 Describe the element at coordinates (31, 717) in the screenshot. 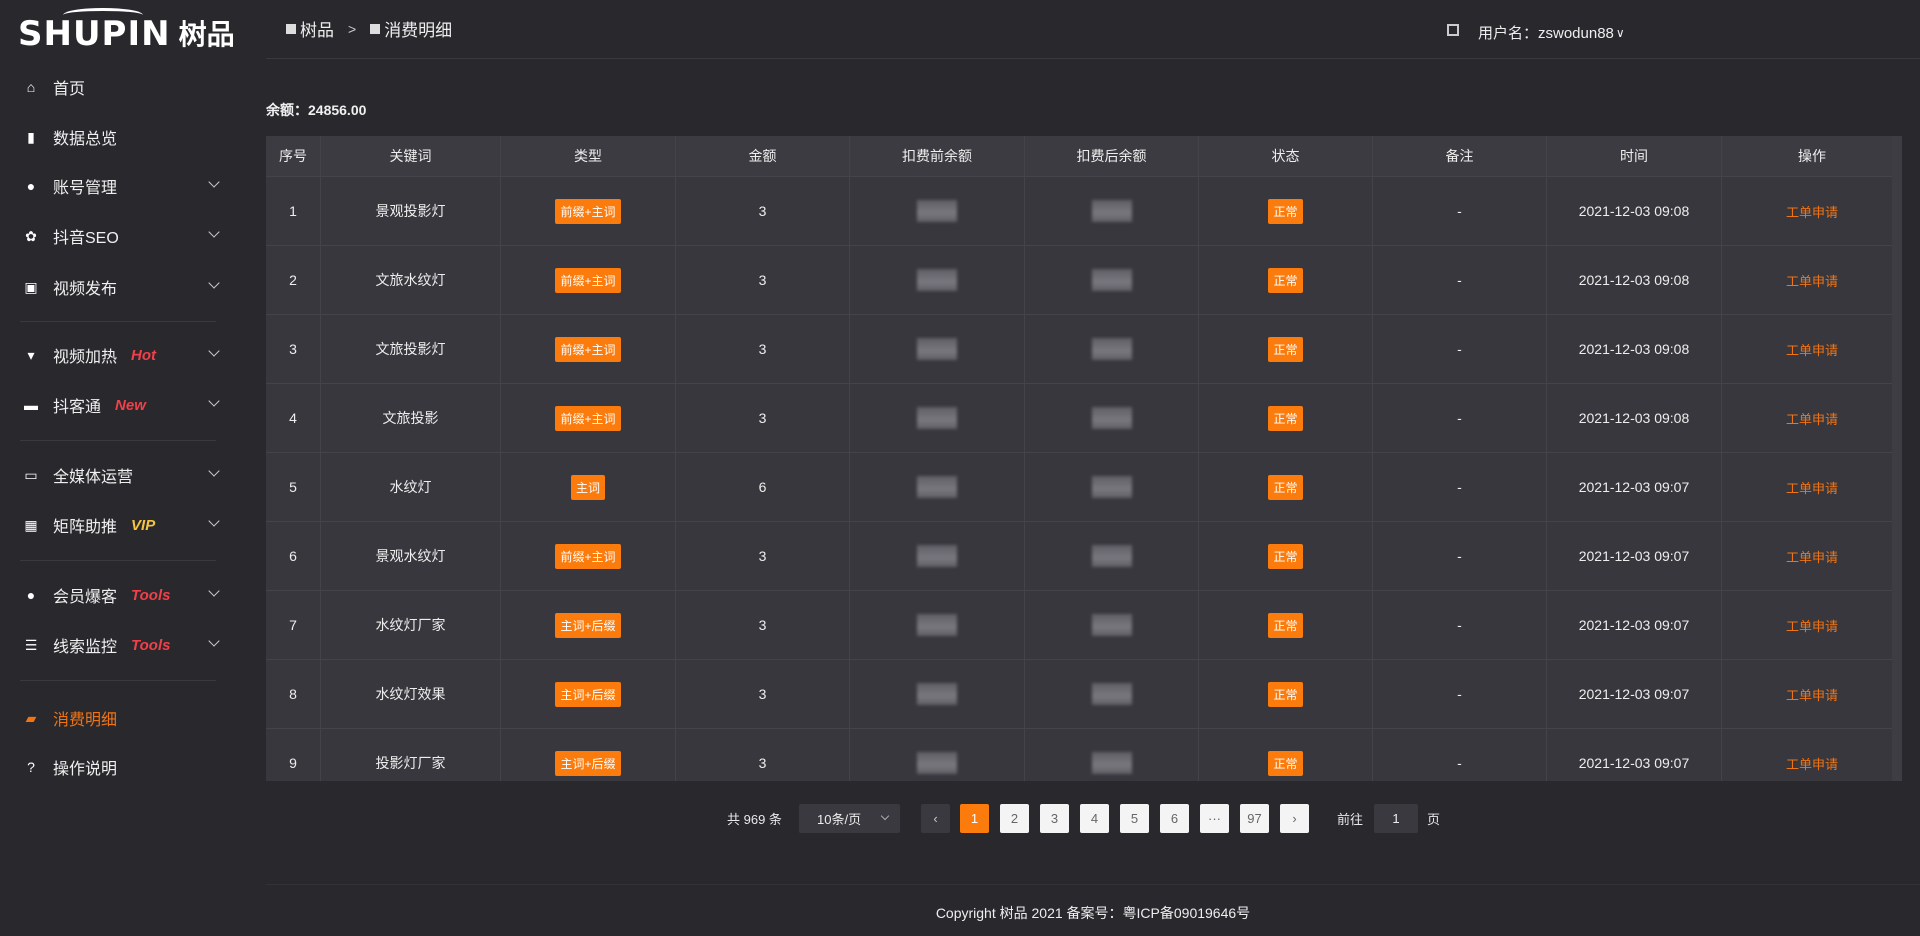

I see `wallet-icon: ▰` at that location.